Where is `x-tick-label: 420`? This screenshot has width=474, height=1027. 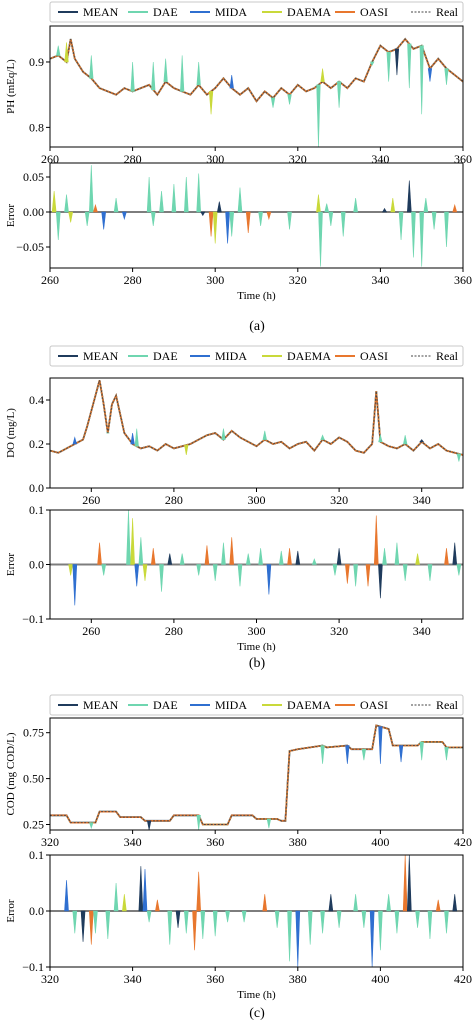
x-tick-label: 420 is located at coordinates (463, 842).